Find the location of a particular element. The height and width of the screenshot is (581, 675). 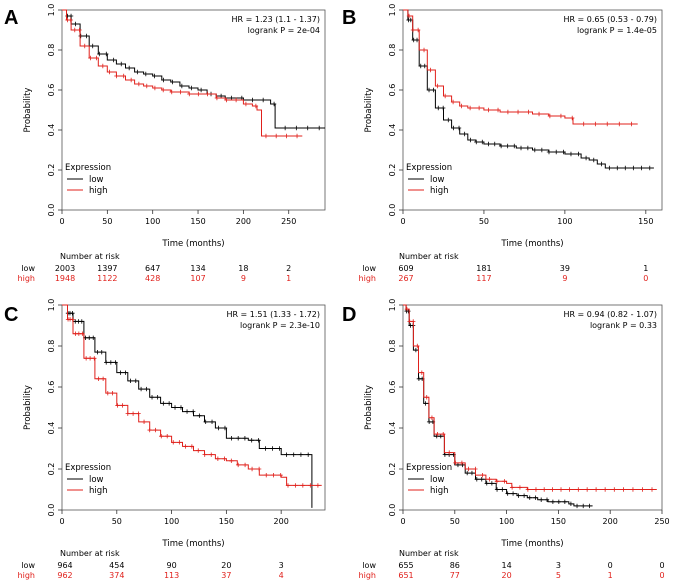

x-tick-label: 0 is located at coordinates (61, 221).